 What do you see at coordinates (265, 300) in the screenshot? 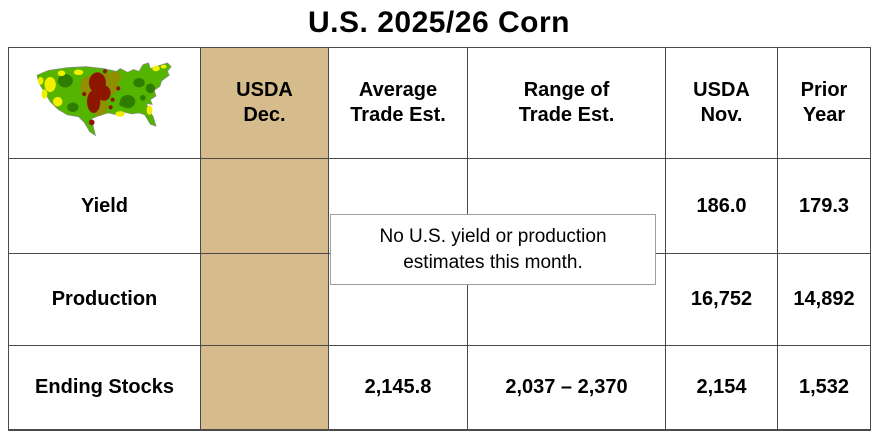
I see `cell-production-usda-dec` at bounding box center [265, 300].